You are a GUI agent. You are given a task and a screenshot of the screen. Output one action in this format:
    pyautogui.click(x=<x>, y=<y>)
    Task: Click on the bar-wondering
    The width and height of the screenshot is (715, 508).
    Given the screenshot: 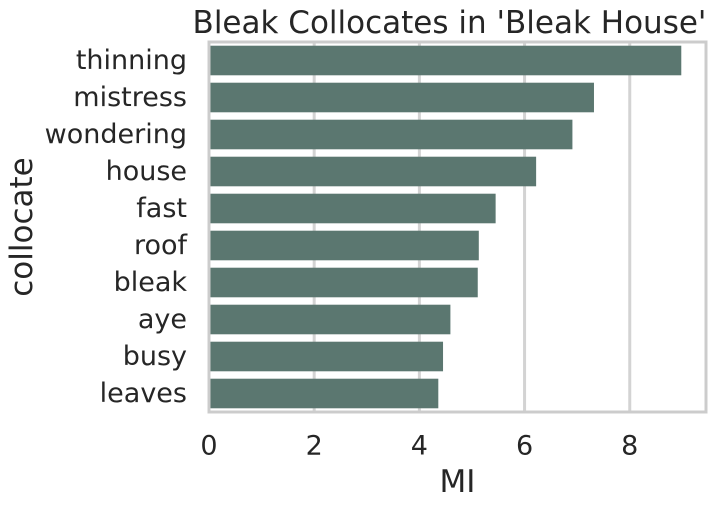 What is the action you would take?
    pyautogui.click(x=391, y=134)
    